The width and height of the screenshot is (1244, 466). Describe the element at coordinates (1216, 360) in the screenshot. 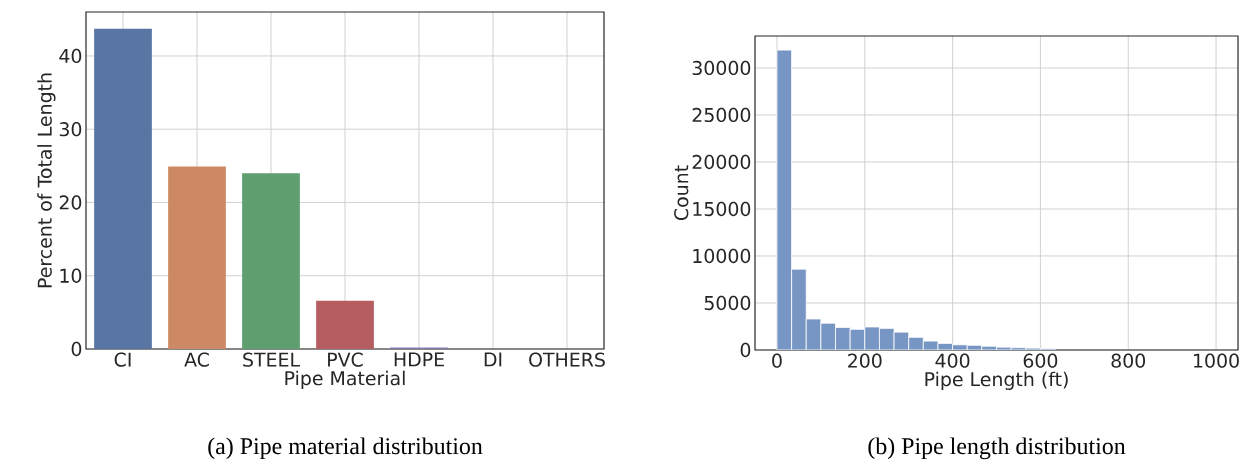

I see `x-tick-label: 1000` at that location.